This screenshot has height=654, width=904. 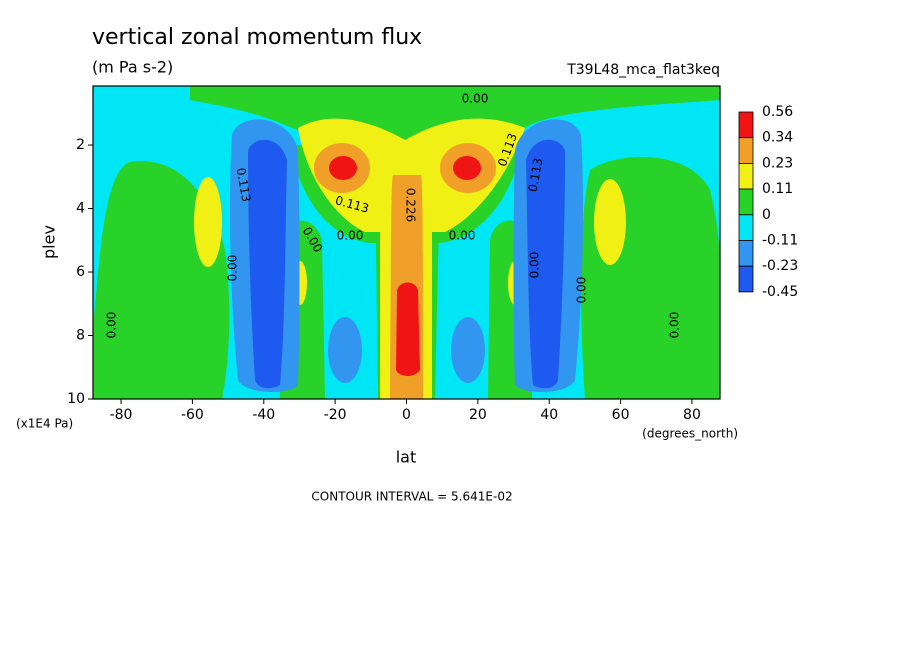 I want to click on x-tick-label: -80, so click(x=121, y=415).